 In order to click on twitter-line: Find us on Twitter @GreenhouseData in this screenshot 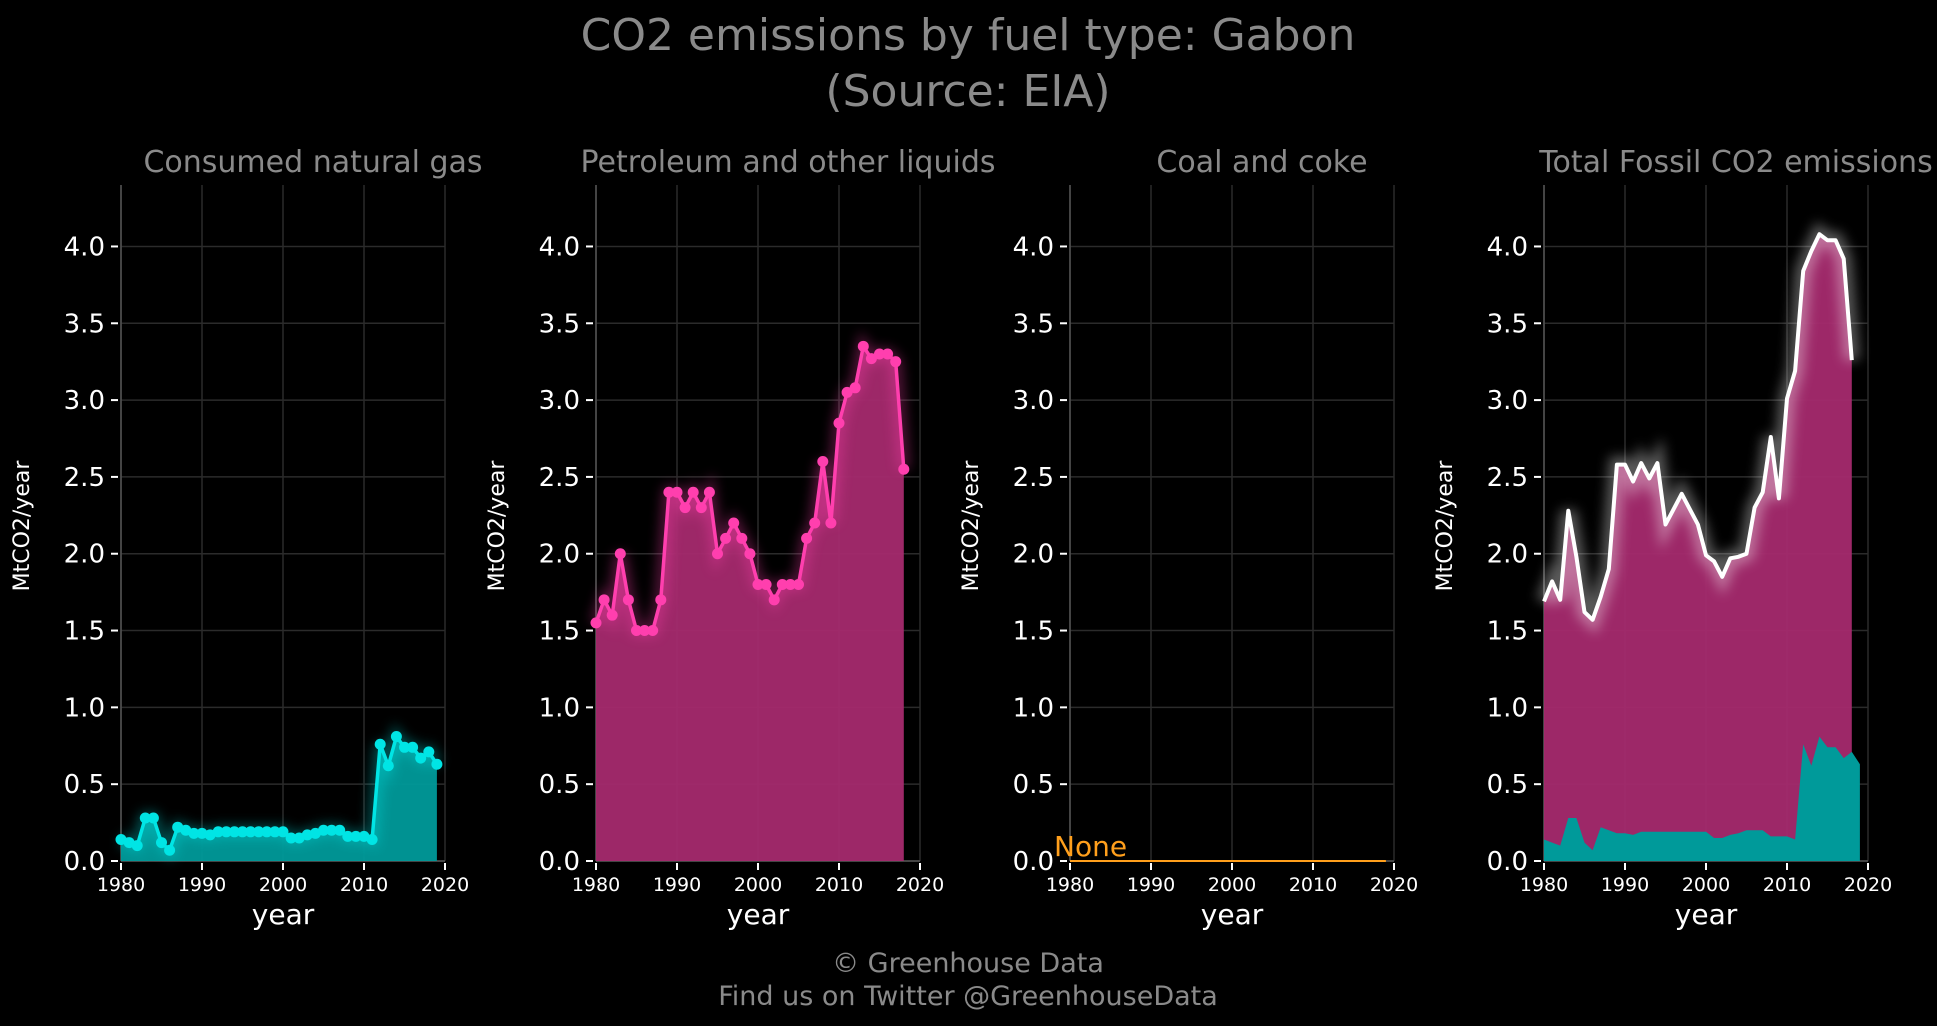, I will do `click(968, 996)`.